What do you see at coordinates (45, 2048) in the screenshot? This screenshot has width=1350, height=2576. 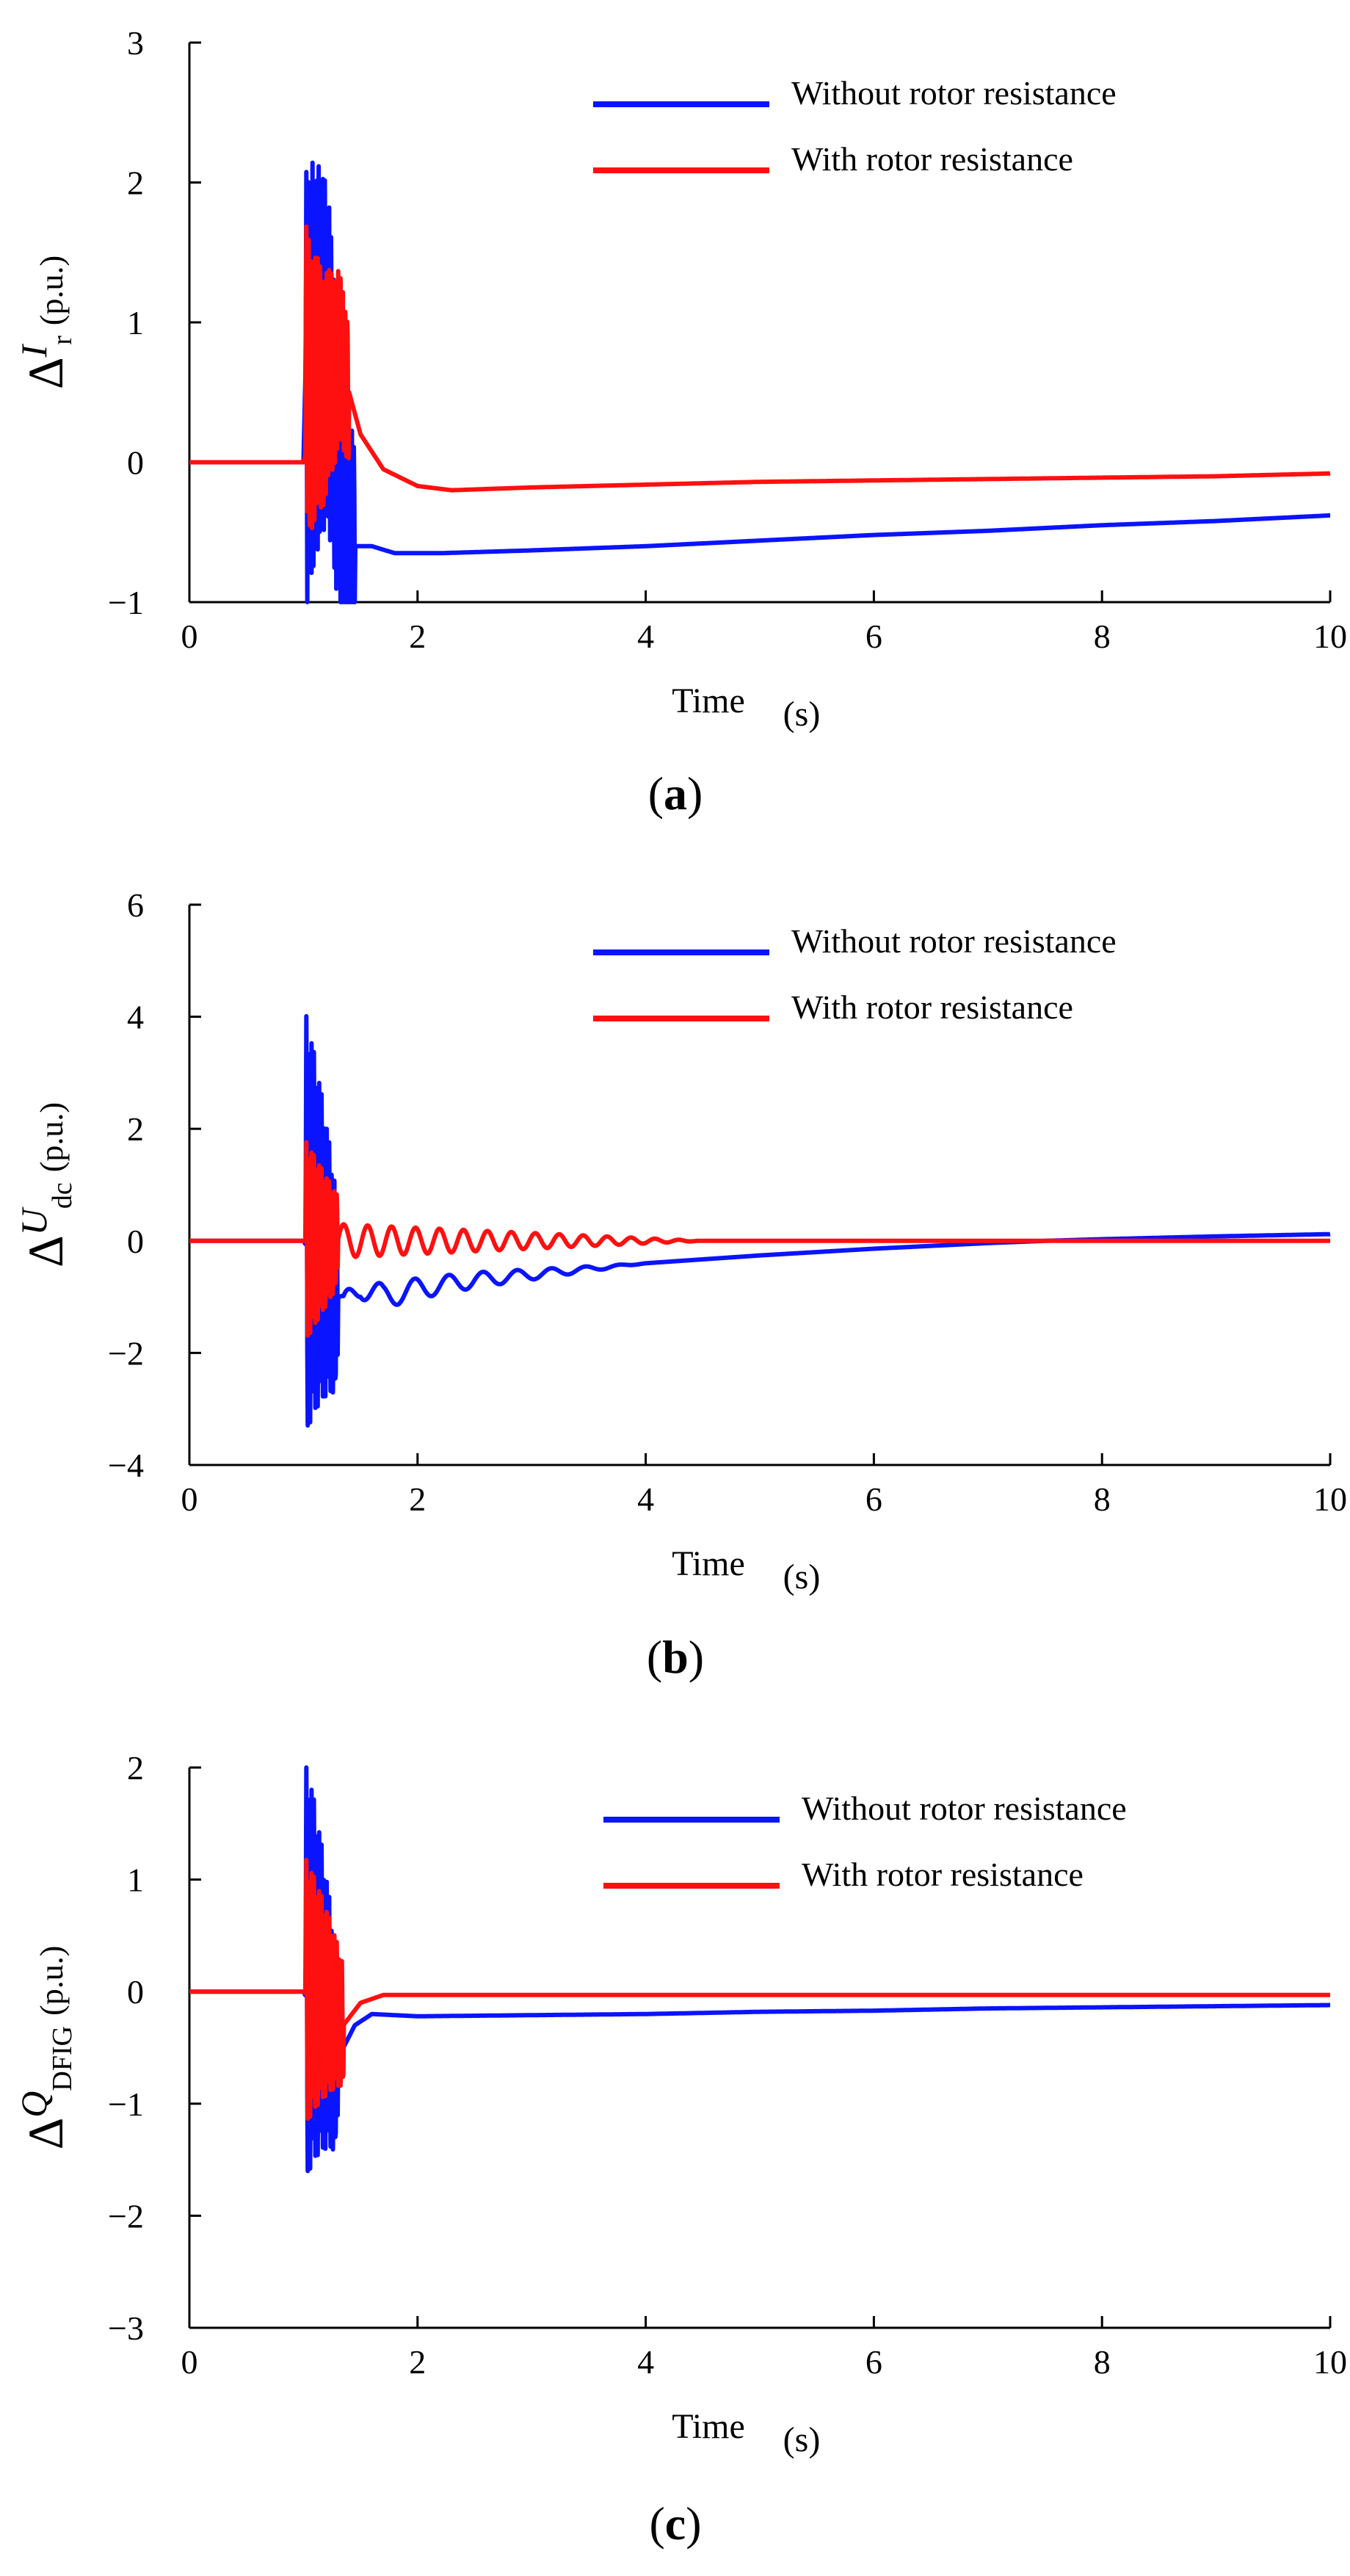 I see `y-axis-label: ΔQDFIG (p.u.)` at bounding box center [45, 2048].